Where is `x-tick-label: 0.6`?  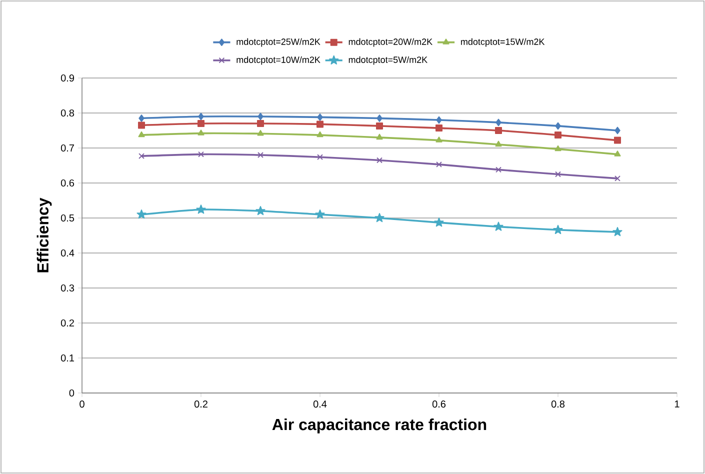
x-tick-label: 0.6 is located at coordinates (439, 404).